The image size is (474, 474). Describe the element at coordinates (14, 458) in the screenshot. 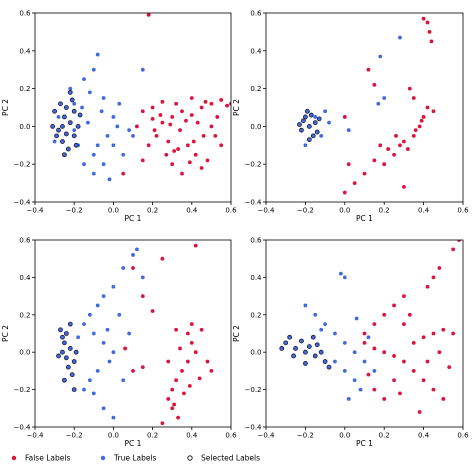

I see `legend-marker-icon` at that location.